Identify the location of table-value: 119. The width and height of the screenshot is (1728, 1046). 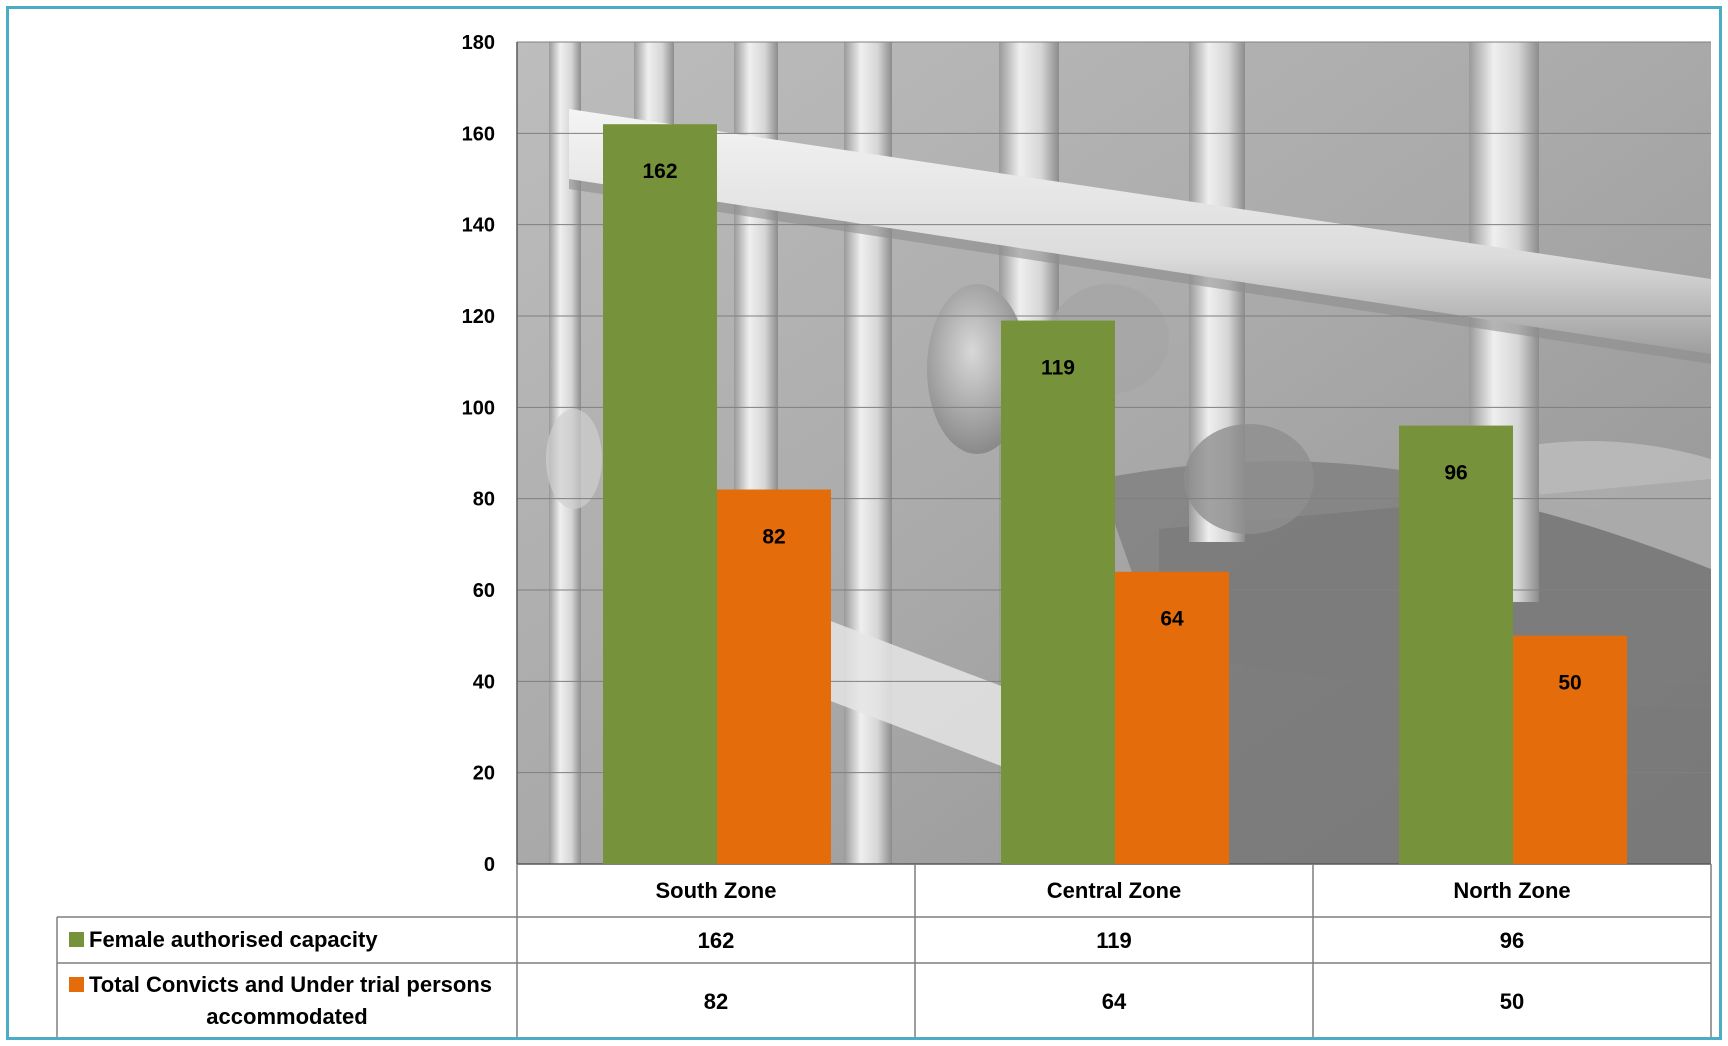
(1114, 940).